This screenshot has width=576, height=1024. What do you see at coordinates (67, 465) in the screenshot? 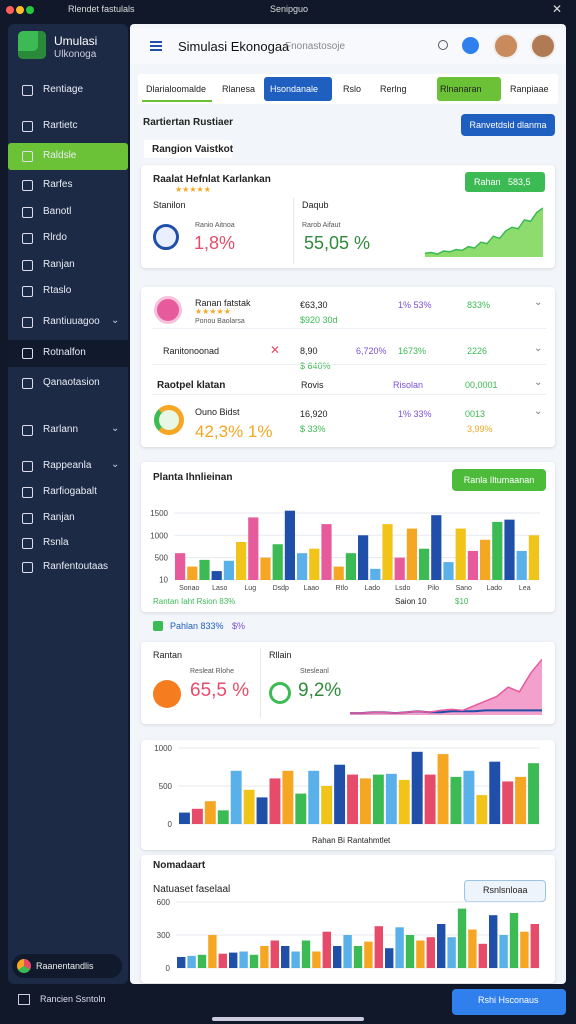
I see `nav-item: Rappeanla` at bounding box center [67, 465].